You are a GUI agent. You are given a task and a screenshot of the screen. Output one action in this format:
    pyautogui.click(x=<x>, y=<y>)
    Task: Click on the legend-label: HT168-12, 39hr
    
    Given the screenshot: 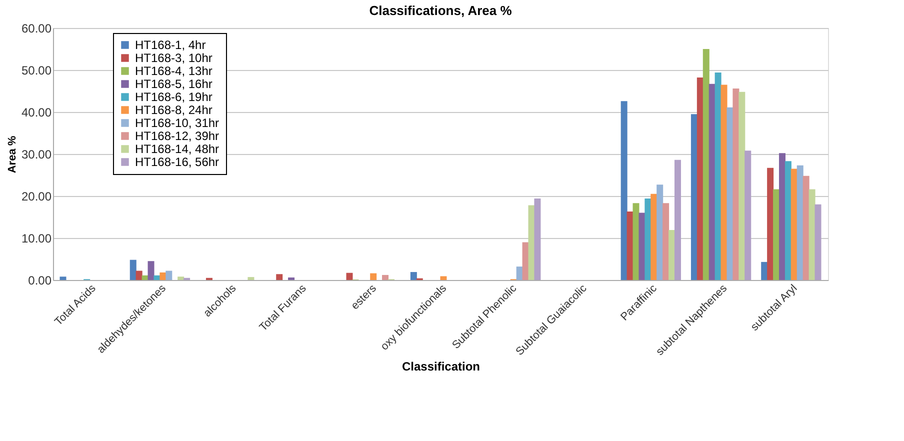 What is the action you would take?
    pyautogui.click(x=177, y=136)
    